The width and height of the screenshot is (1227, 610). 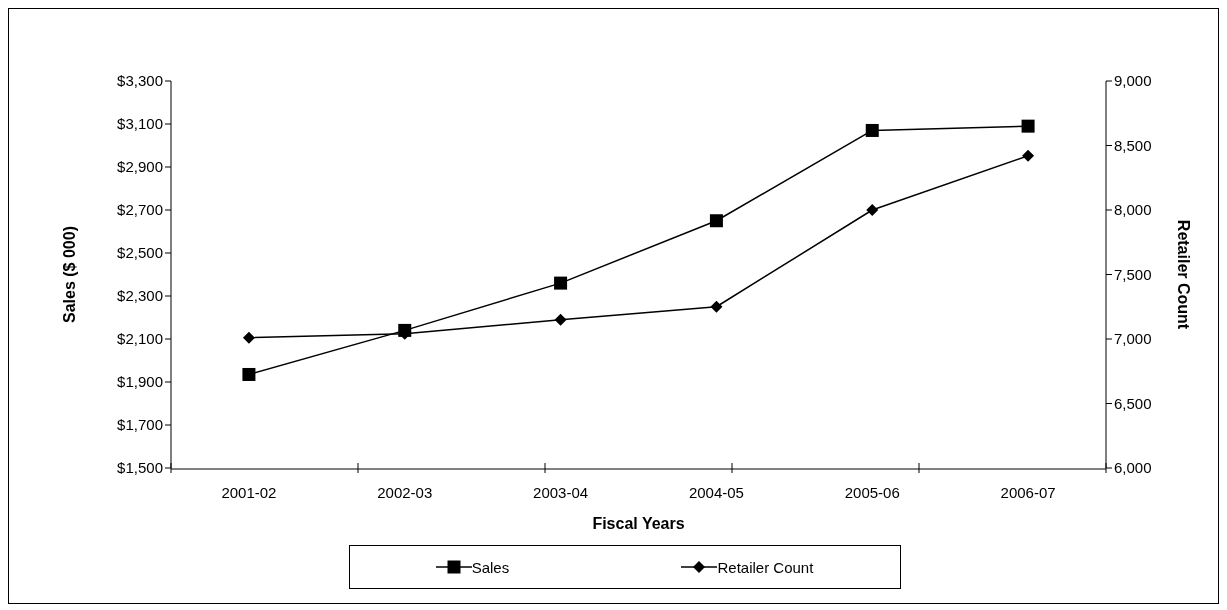 What do you see at coordinates (1133, 468) in the screenshot?
I see `y2-tick-label: 6,000` at bounding box center [1133, 468].